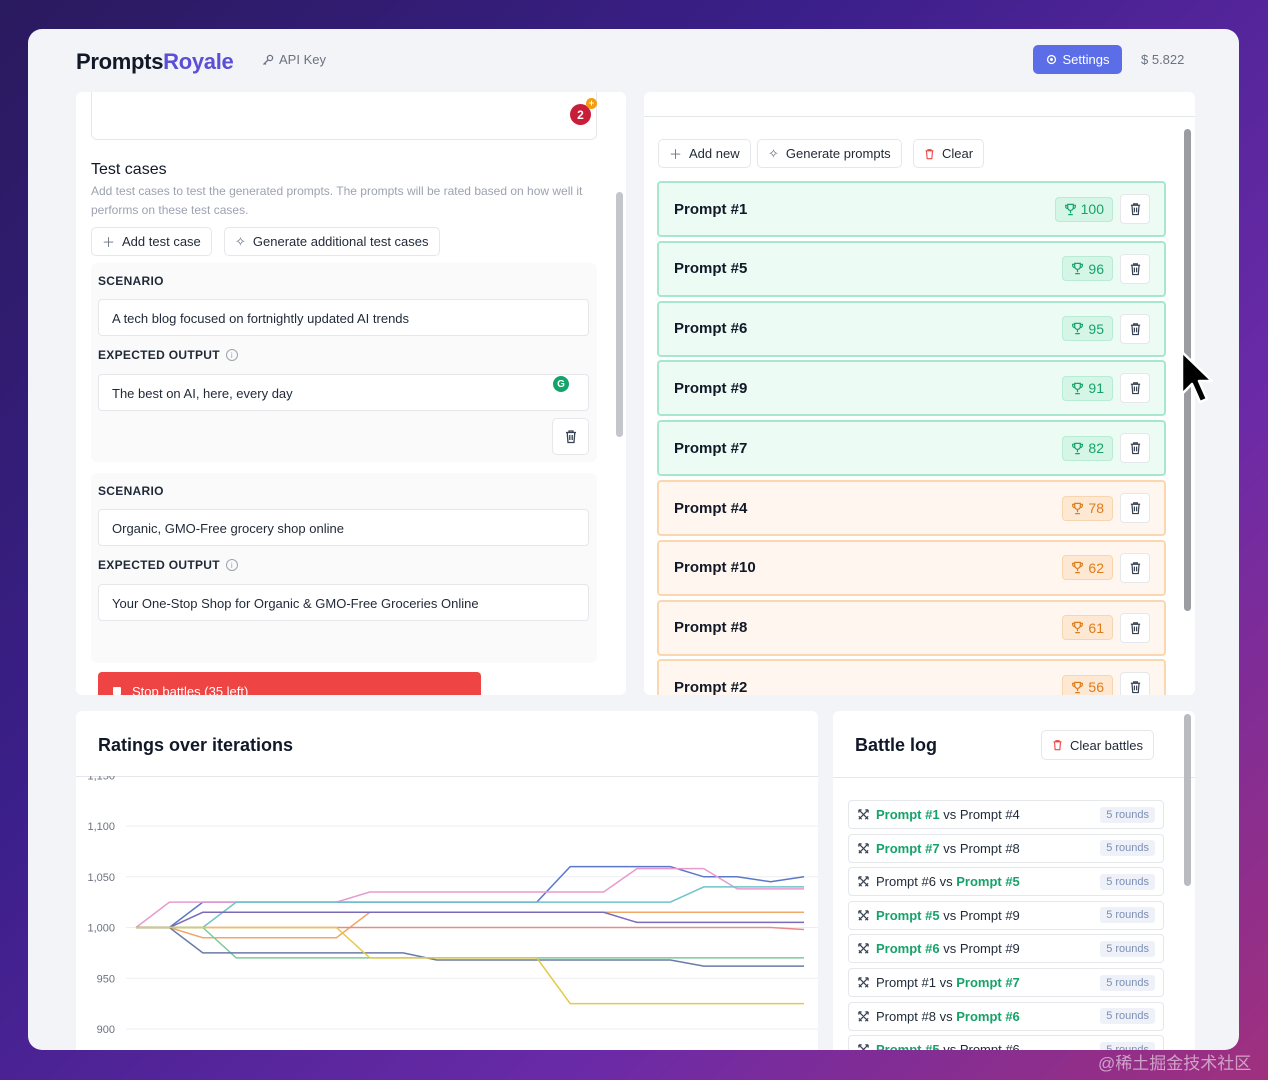 This screenshot has height=1080, width=1268. I want to click on prompt-name: Prompt #4, so click(711, 508).